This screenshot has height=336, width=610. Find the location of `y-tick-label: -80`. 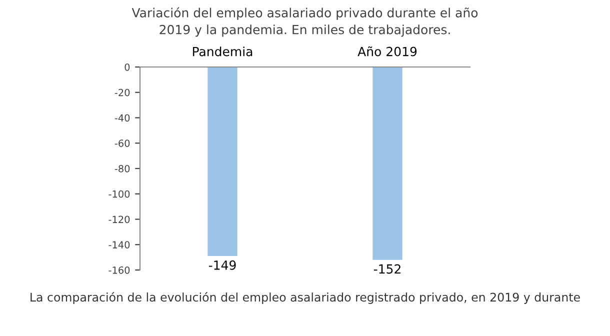

y-tick-label: -80 is located at coordinates (122, 168).